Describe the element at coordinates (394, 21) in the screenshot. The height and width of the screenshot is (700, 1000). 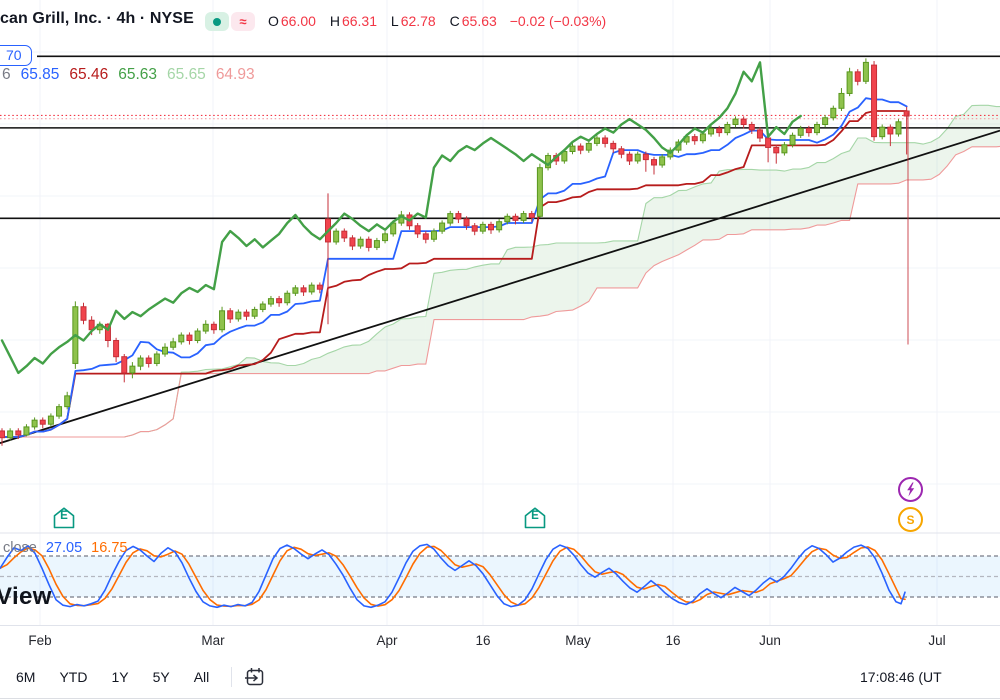
I see `low-label: L` at that location.